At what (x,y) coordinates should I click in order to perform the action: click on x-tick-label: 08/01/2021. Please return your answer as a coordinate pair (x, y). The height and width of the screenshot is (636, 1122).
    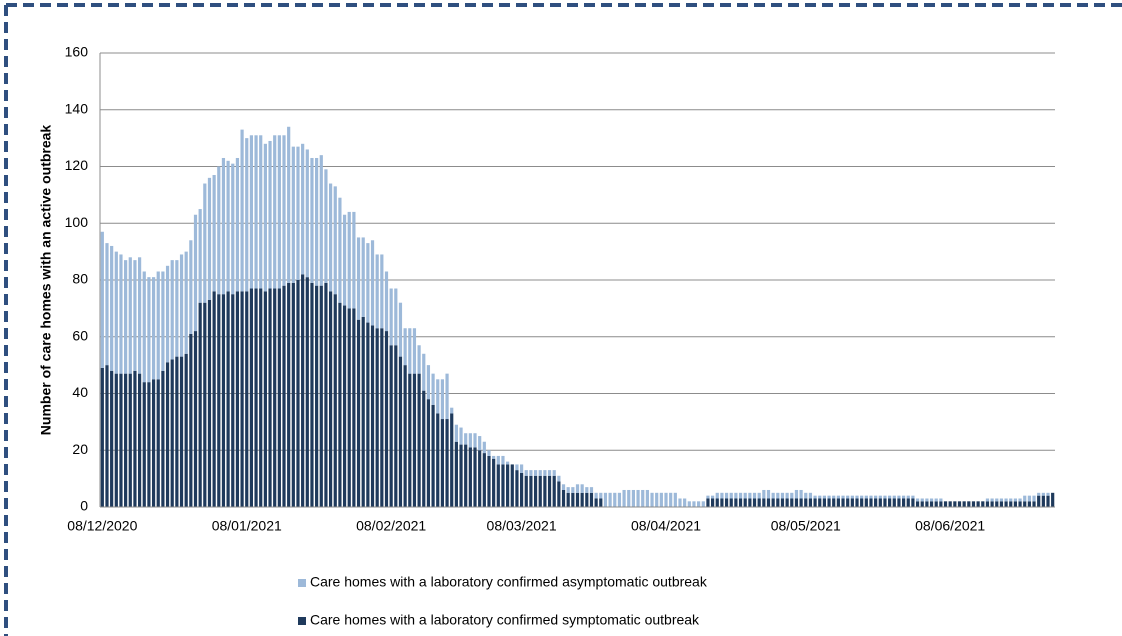
    Looking at the image, I should click on (247, 526).